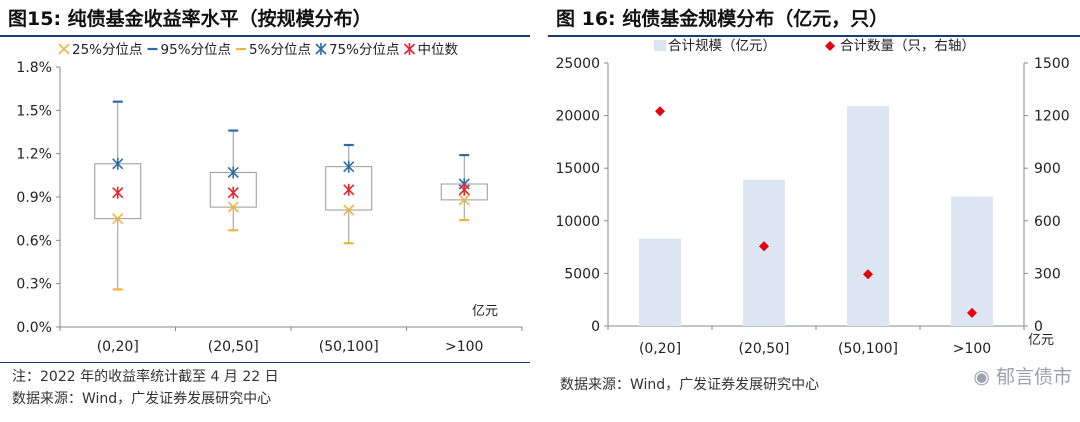  I want to click on legend-marker-p25, so click(64, 49).